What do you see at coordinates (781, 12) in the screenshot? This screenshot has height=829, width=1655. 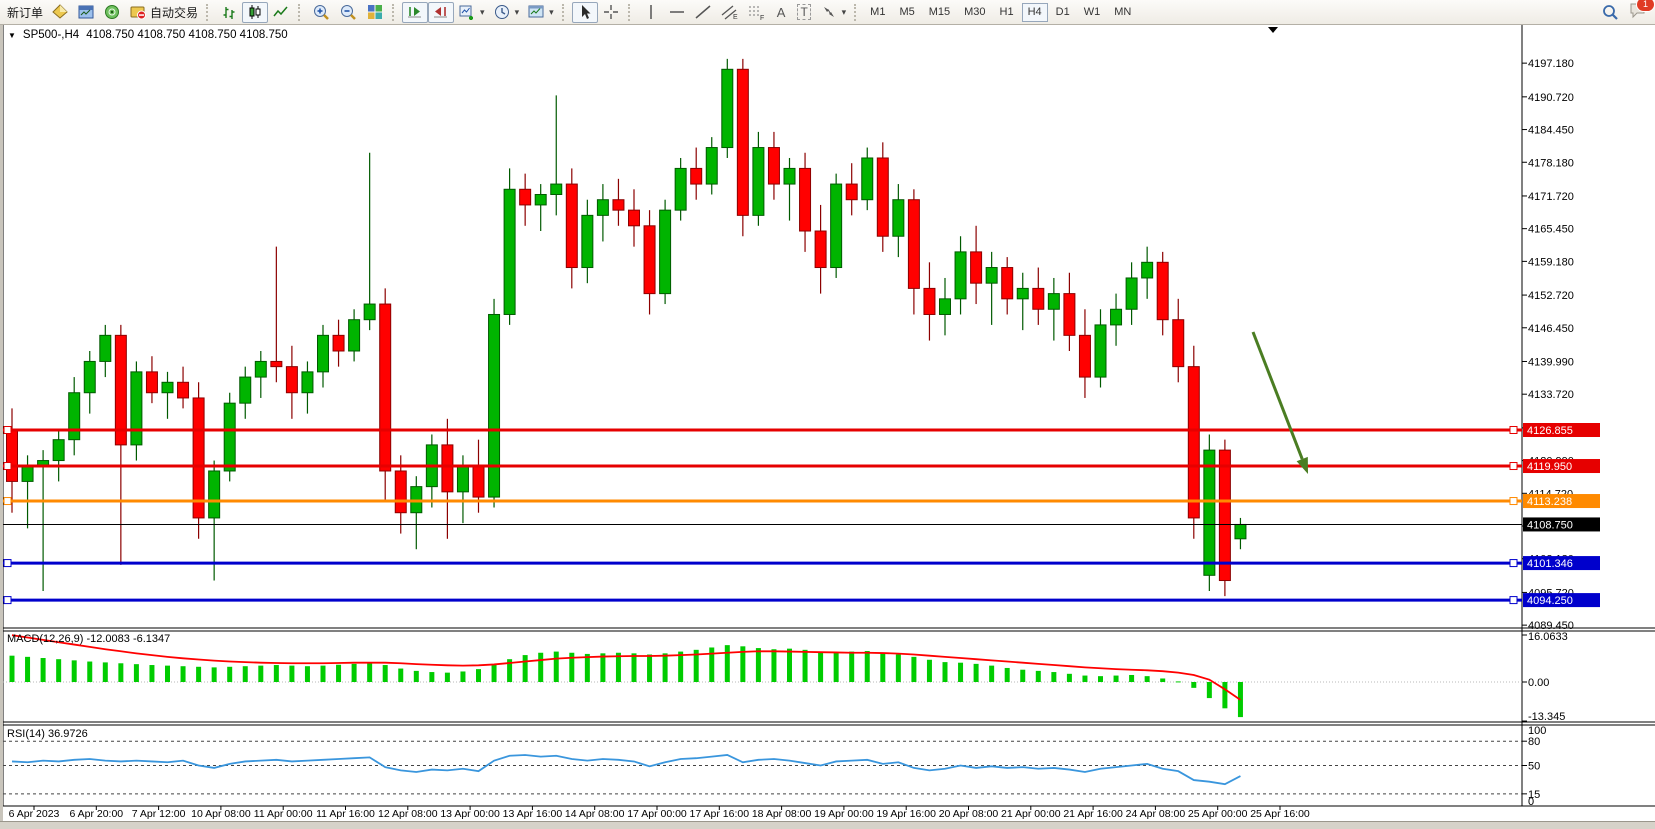 I see `text-tool-button: A` at bounding box center [781, 12].